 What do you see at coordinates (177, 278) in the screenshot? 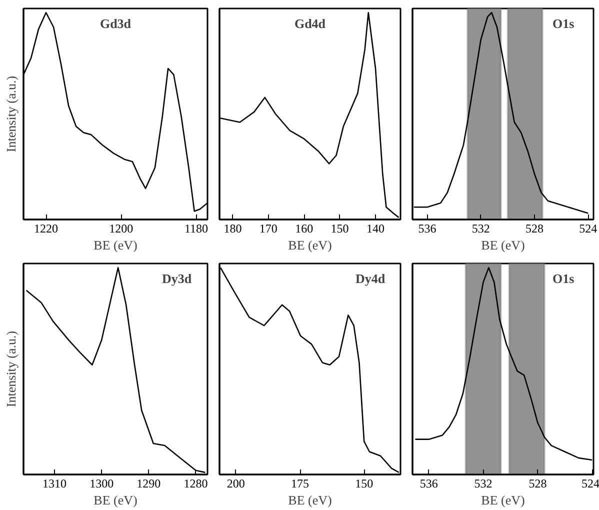
I see `chart-title: Dy3d` at bounding box center [177, 278].